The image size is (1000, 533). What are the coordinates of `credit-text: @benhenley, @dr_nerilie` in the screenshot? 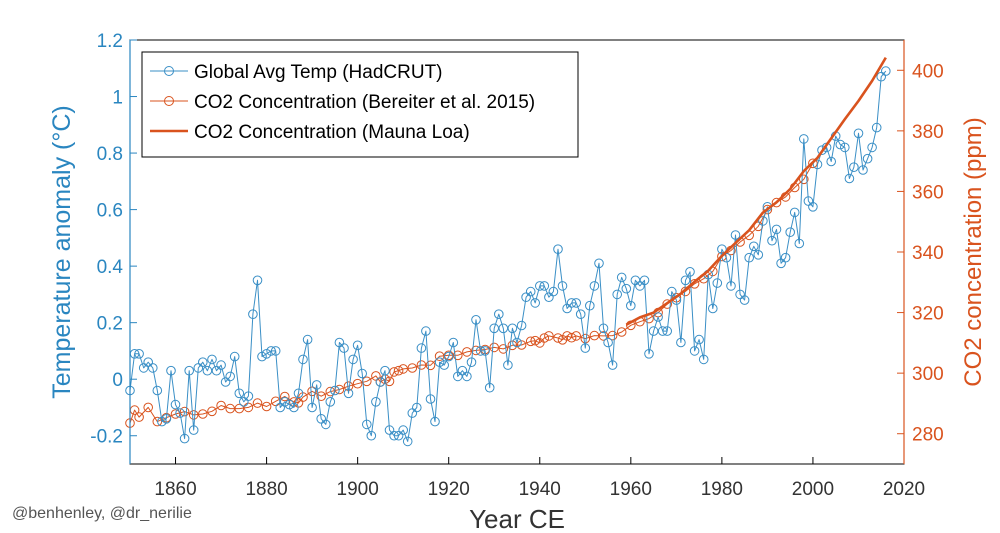 It's located at (102, 513).